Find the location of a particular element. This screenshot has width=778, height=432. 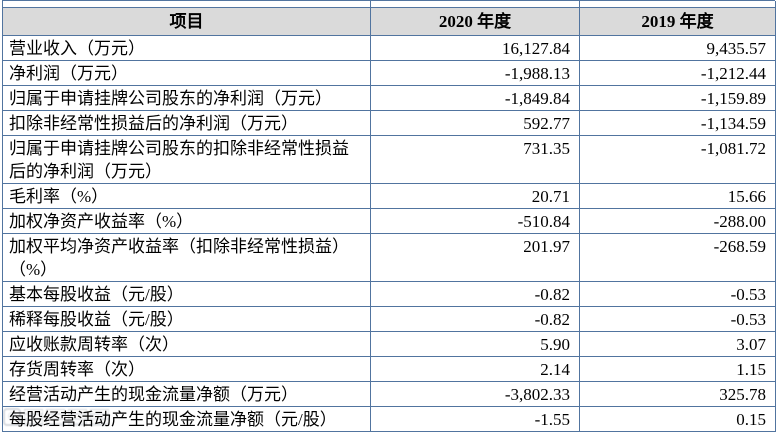

table-row: 加权平均净资产收益率（扣除非经常性损益） （%） 201.97 -268.59 is located at coordinates (389, 258).